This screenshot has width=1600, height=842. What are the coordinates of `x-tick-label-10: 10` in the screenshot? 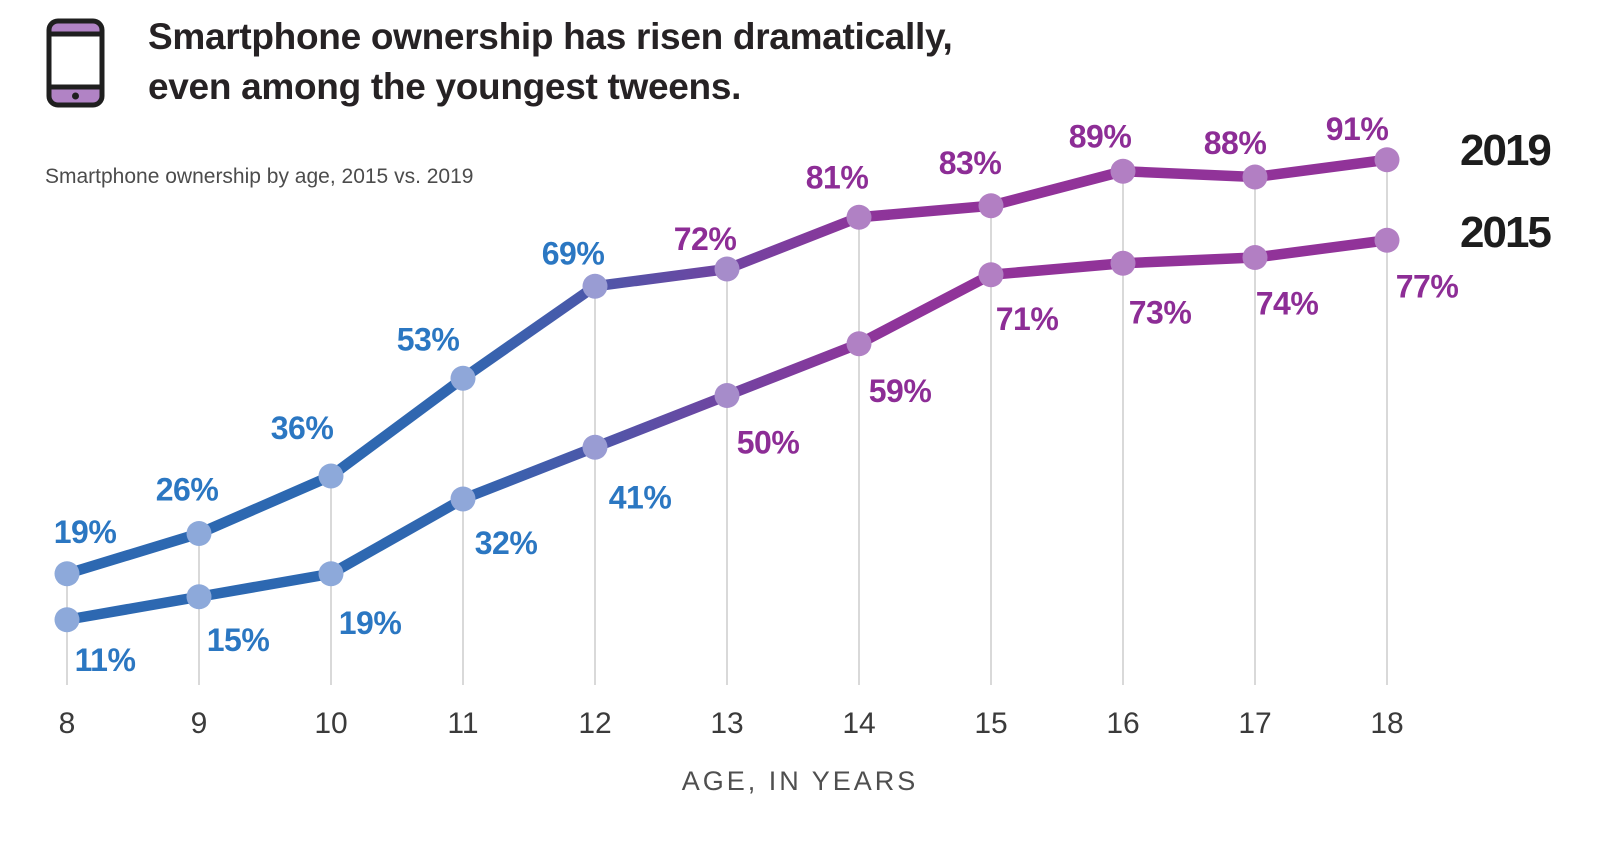 It's located at (330, 723).